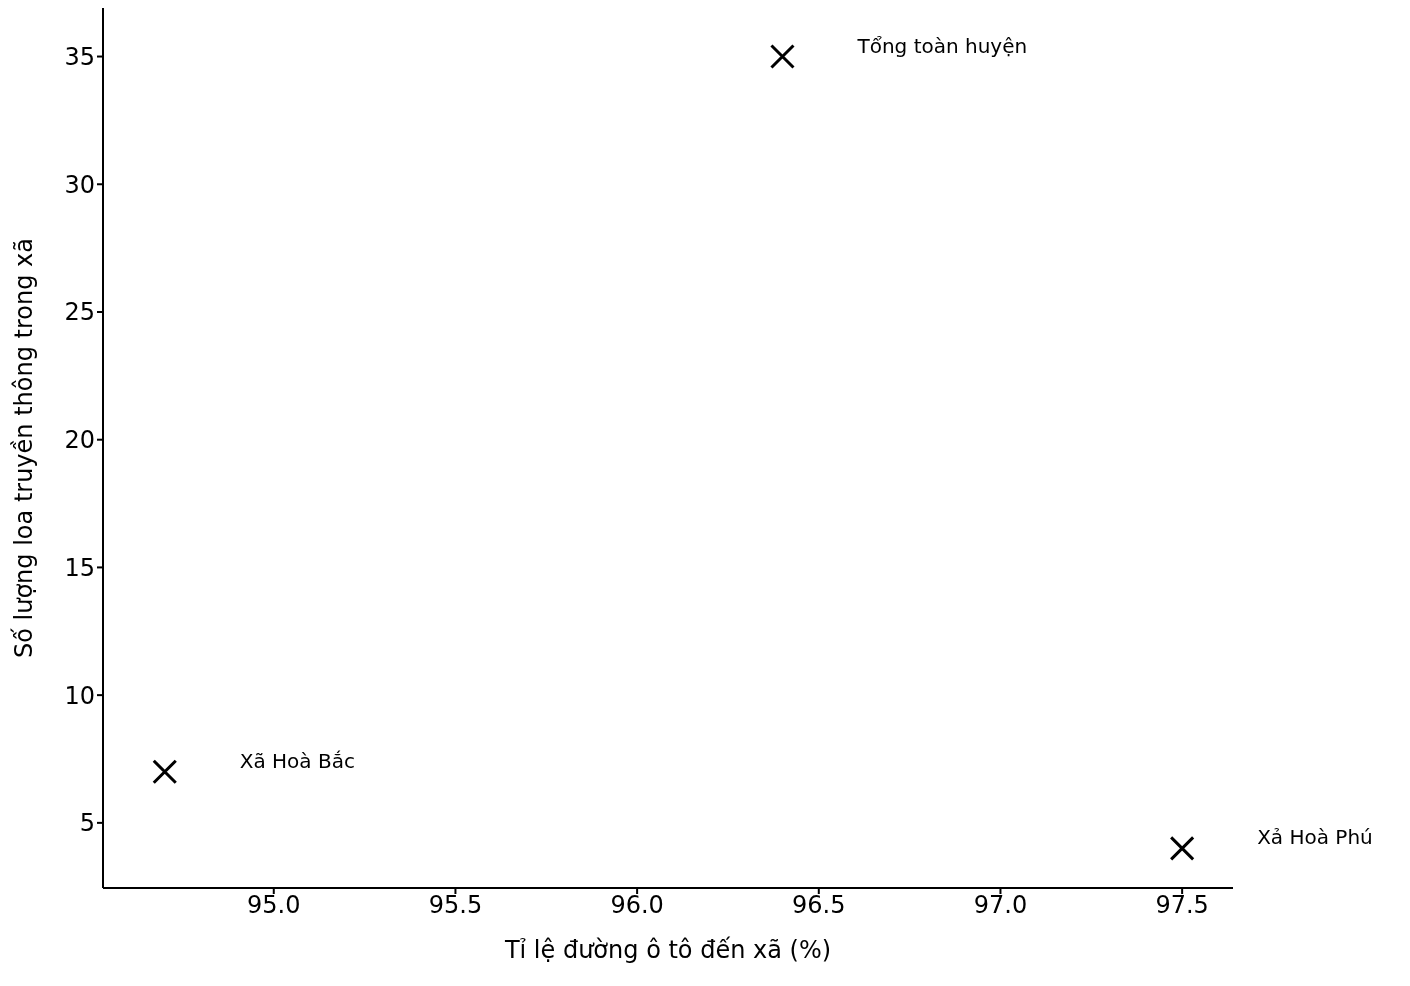 The width and height of the screenshot is (1410, 986). What do you see at coordinates (455, 905) in the screenshot?
I see `x-tick-label: 95.5` at bounding box center [455, 905].